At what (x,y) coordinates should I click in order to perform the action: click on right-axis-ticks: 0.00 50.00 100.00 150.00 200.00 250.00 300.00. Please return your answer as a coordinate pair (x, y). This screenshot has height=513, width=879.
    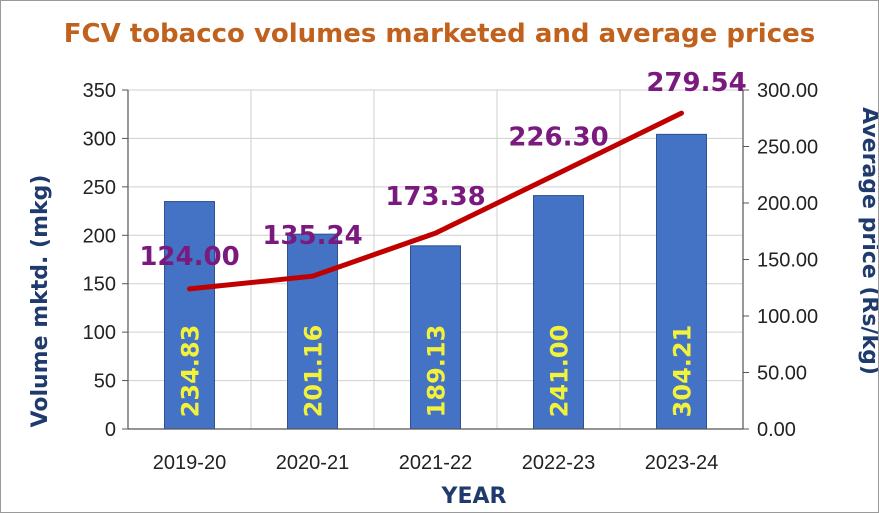
    Looking at the image, I should click on (780, 260).